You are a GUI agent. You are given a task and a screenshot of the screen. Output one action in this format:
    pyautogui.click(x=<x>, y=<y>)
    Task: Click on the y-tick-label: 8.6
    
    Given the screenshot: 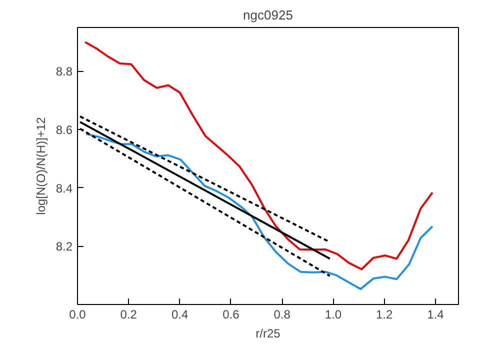 What is the action you would take?
    pyautogui.click(x=64, y=130)
    